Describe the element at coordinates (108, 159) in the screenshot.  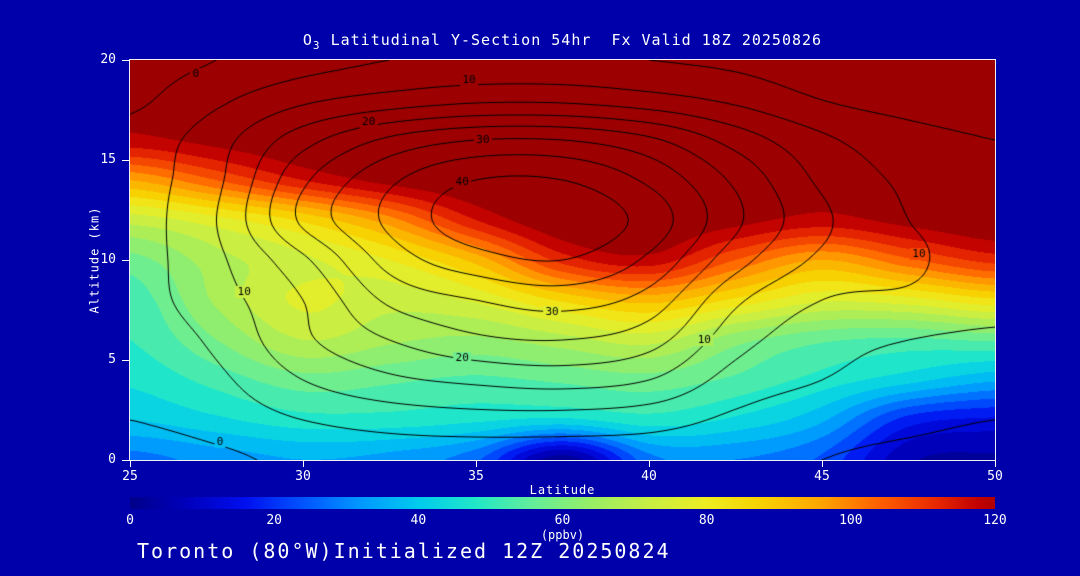
I see `y-tick-label: 15` at that location.